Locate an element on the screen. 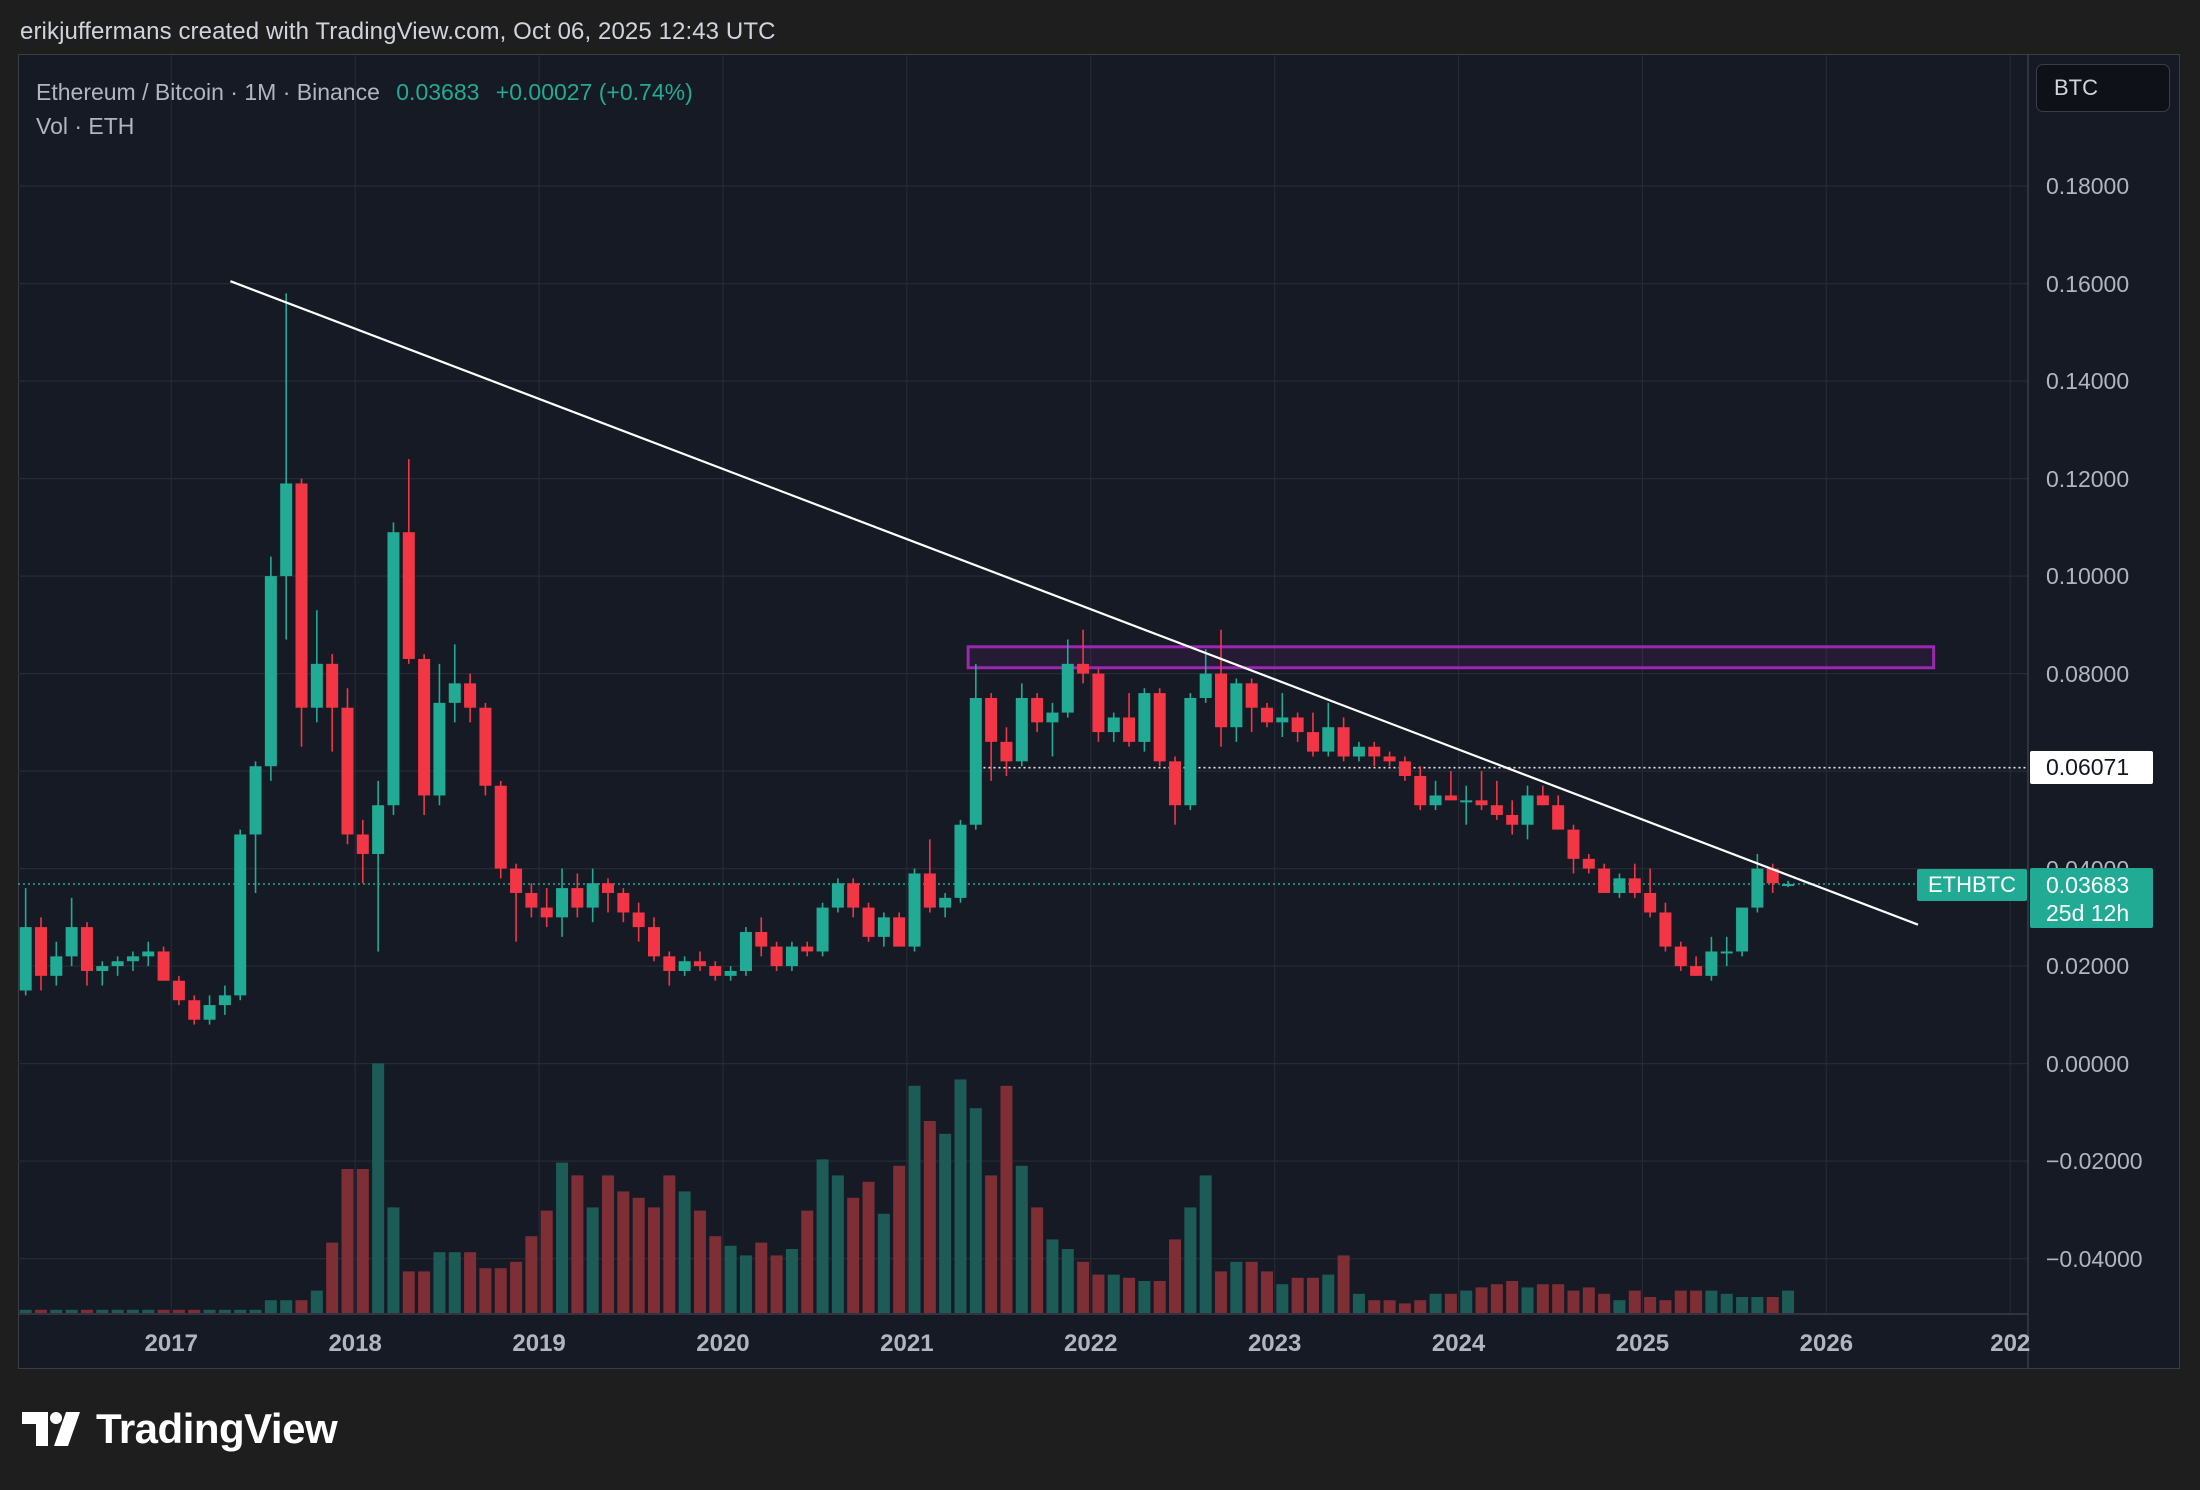  price-scale-label: 0.10000 is located at coordinates (2088, 576).